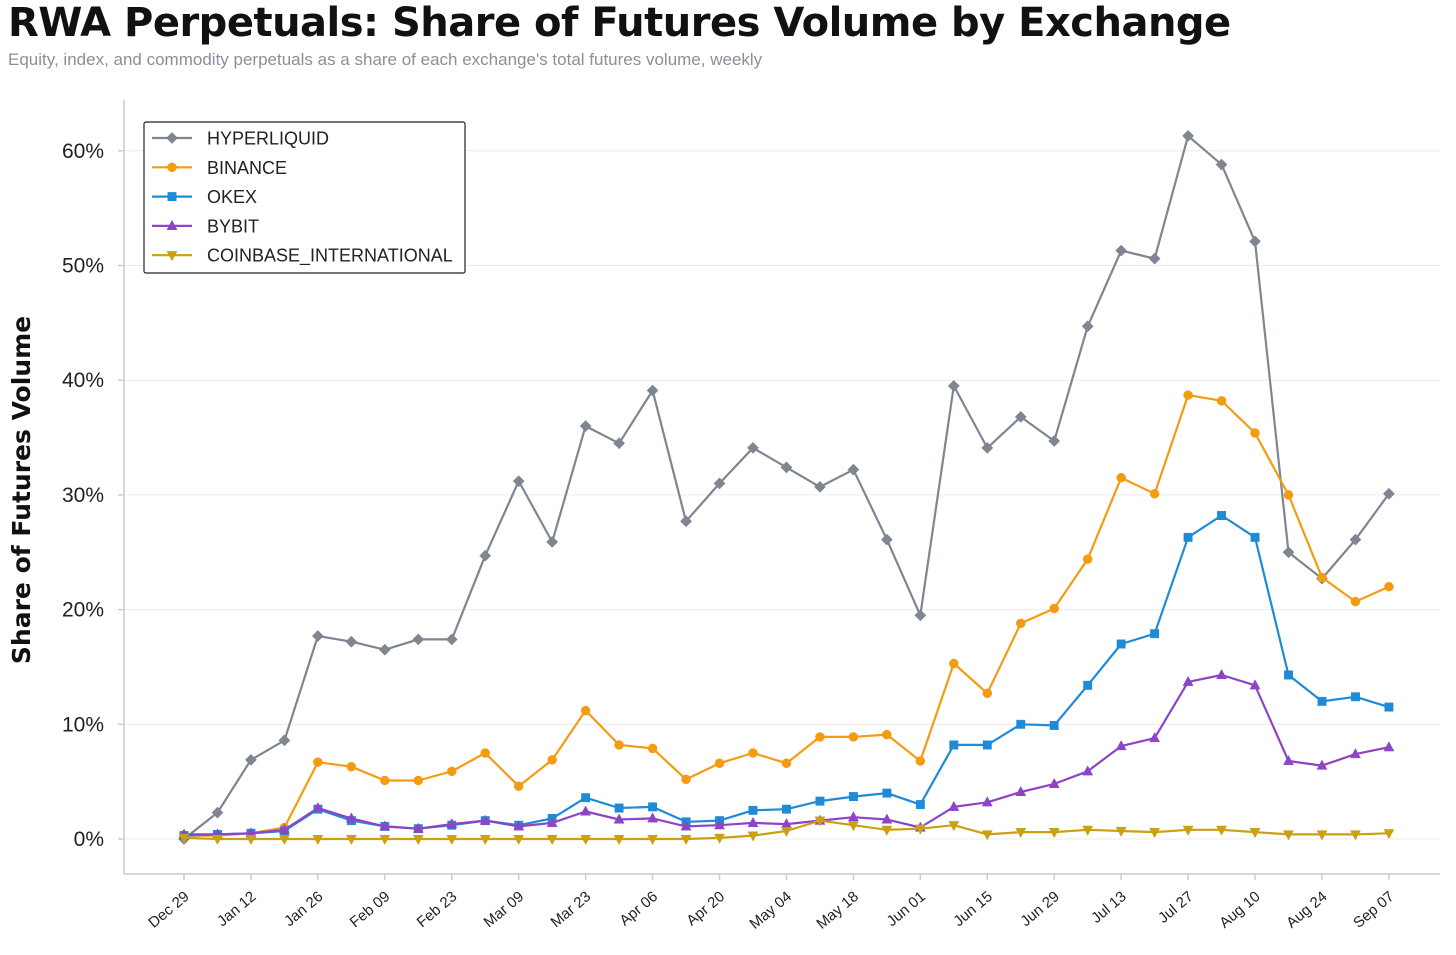 The width and height of the screenshot is (1456, 955). Describe the element at coordinates (370, 909) in the screenshot. I see `x-tick-label: Feb 09` at that location.